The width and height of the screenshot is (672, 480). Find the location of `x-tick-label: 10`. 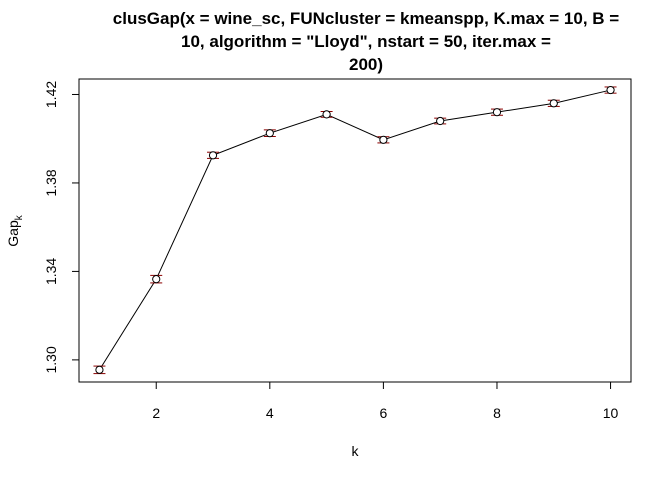

x-tick-label: 10 is located at coordinates (611, 413).